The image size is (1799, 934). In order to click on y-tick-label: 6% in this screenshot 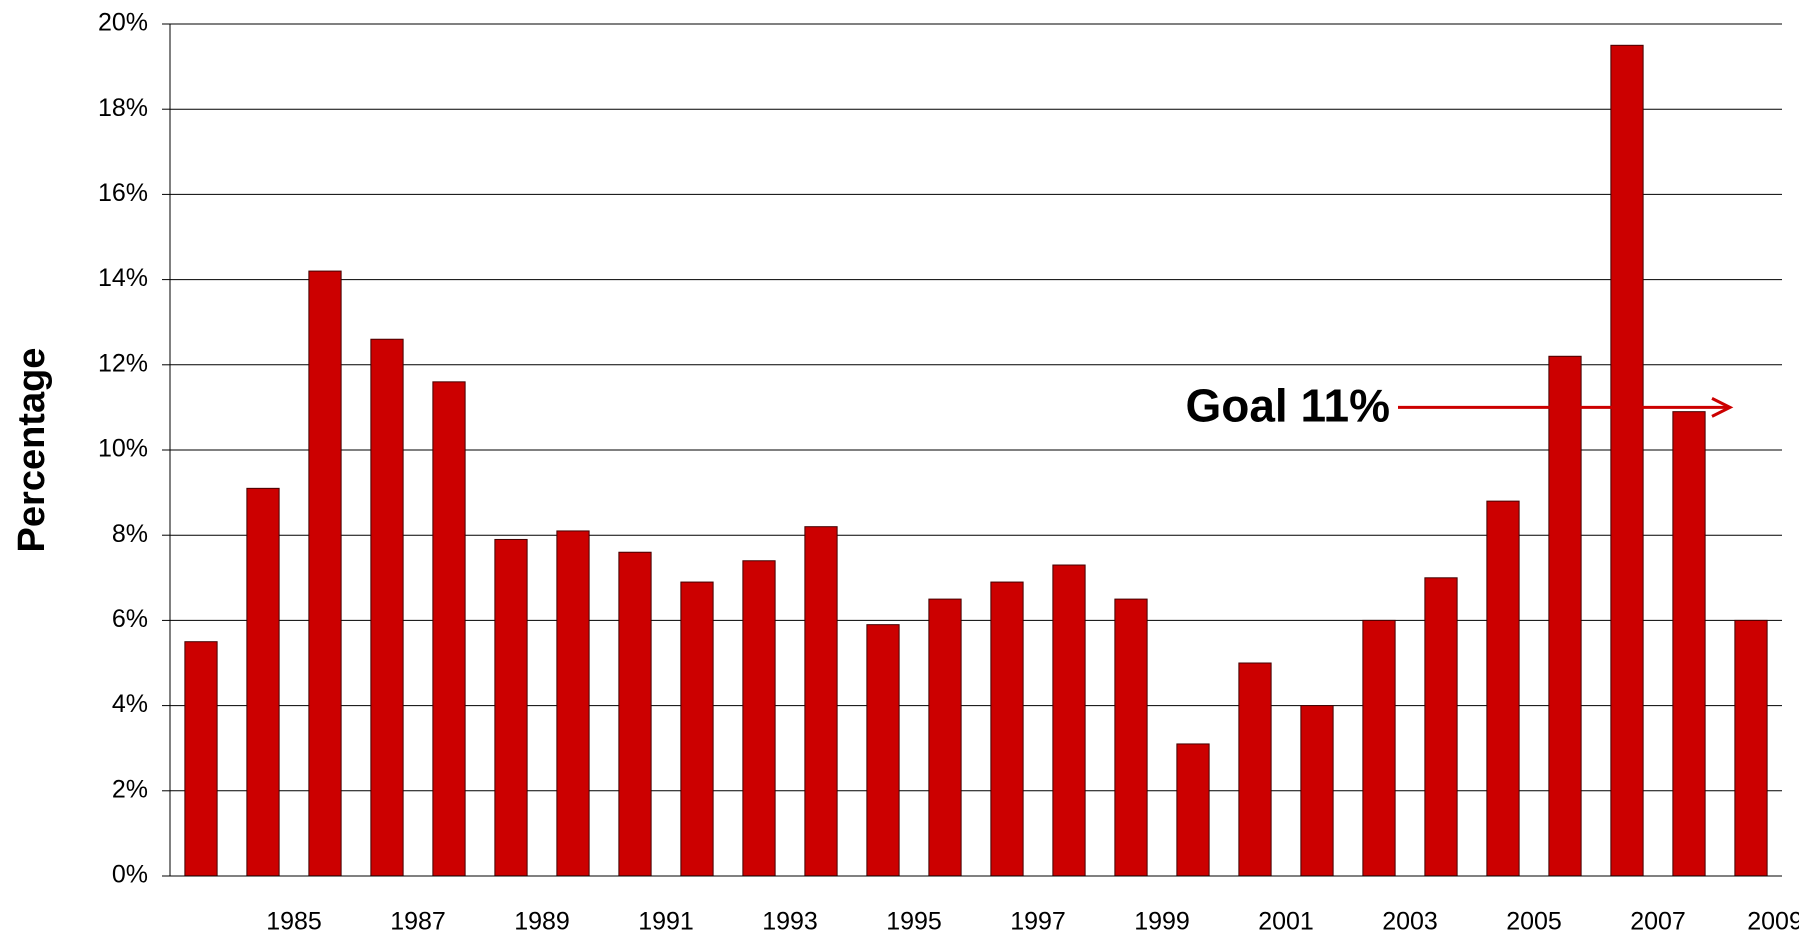, I will do `click(130, 619)`.